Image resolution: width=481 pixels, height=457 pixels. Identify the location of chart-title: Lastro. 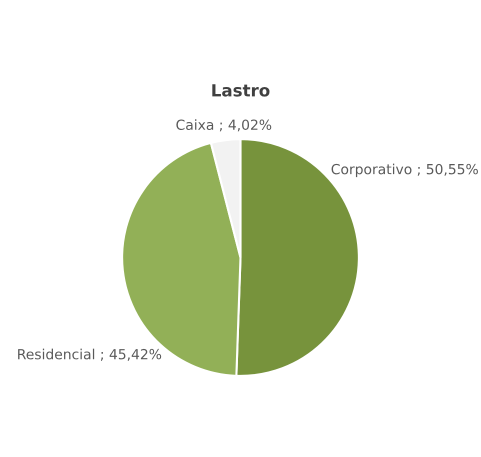
(241, 90).